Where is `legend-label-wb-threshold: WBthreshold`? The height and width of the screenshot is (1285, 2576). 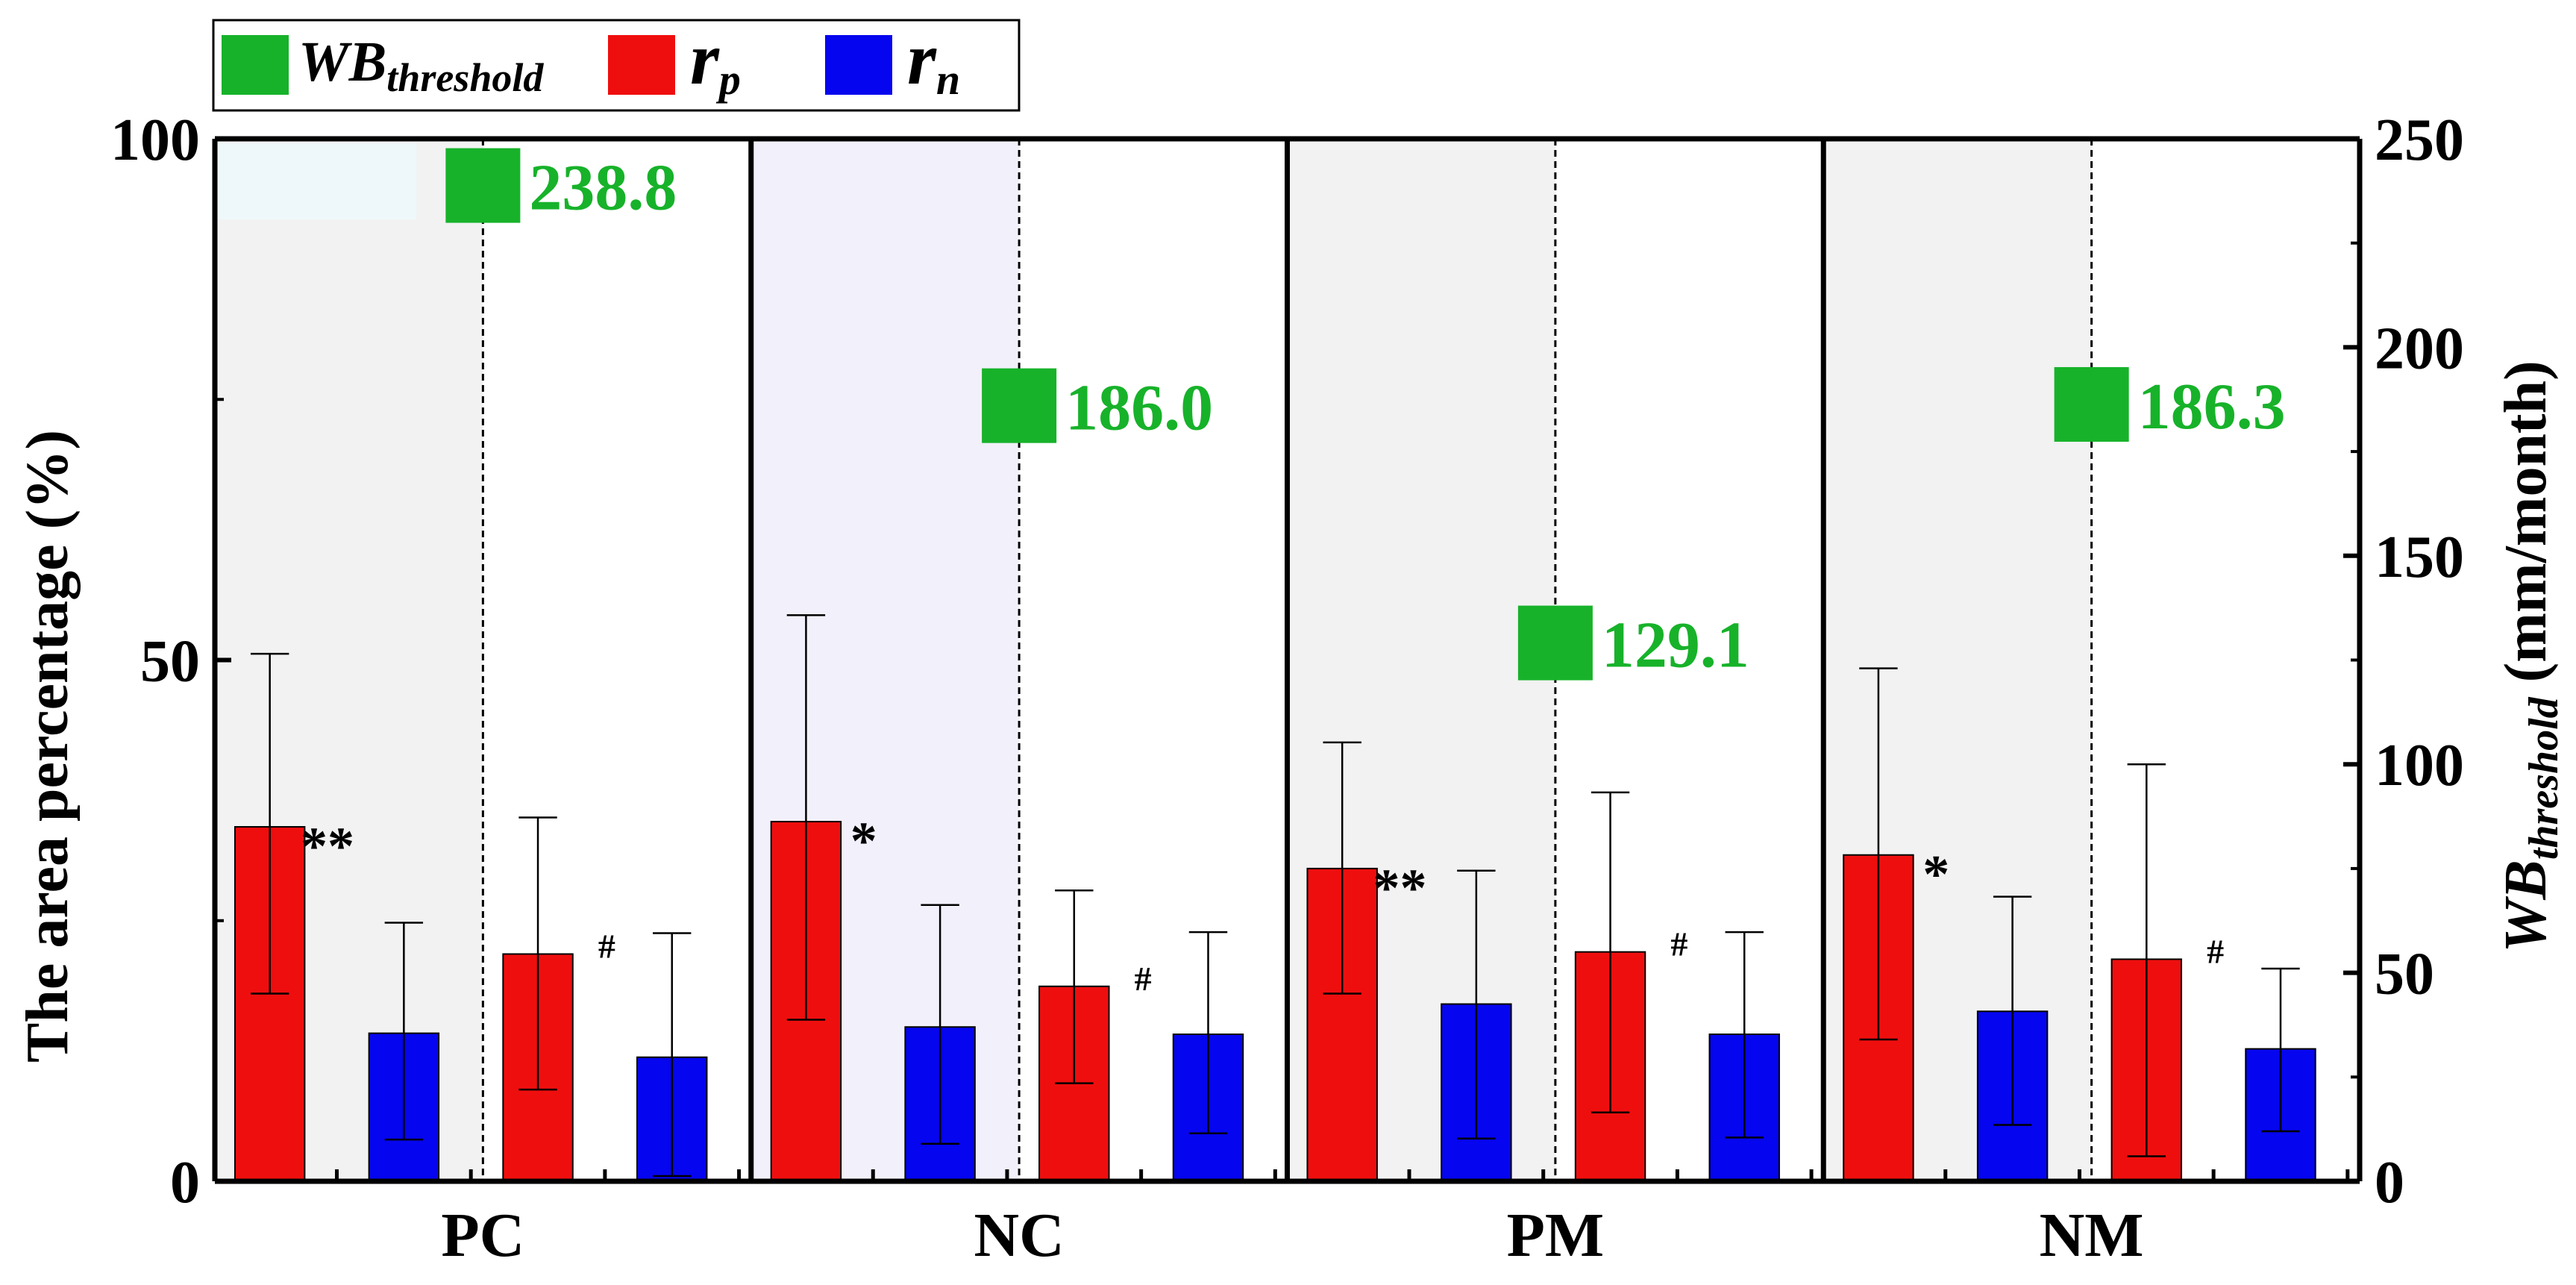
legend-label-wb-threshold: WBthreshold is located at coordinates (421, 65).